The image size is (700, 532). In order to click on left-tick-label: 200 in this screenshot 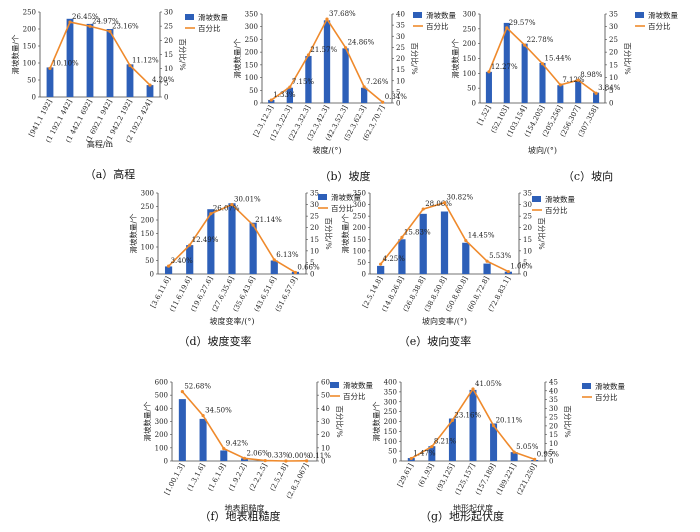, I will do `click(469, 44)`.